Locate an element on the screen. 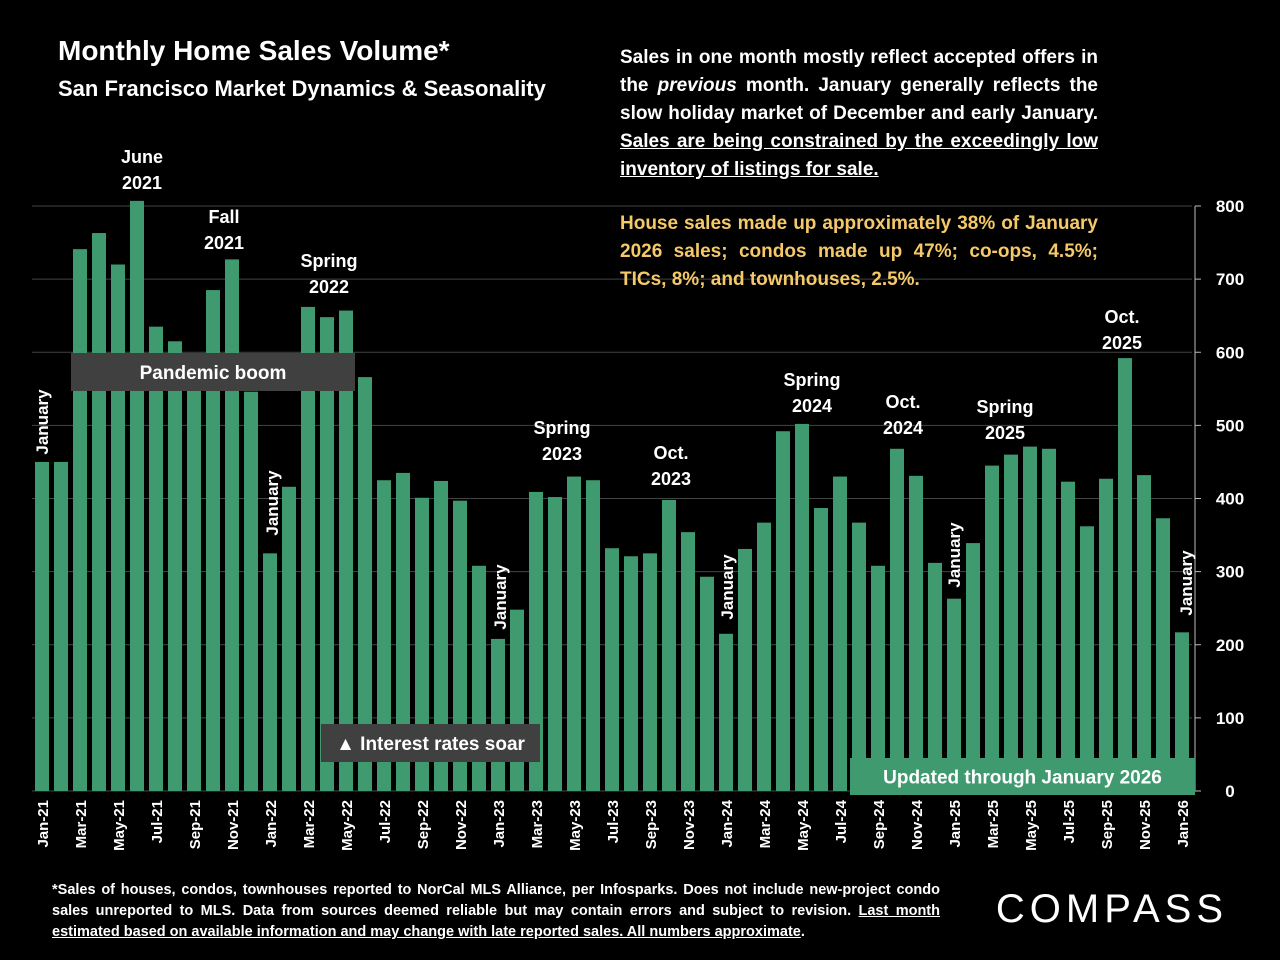 This screenshot has width=1280, height=960. x-tick-label: Jul-21 is located at coordinates (157, 821).